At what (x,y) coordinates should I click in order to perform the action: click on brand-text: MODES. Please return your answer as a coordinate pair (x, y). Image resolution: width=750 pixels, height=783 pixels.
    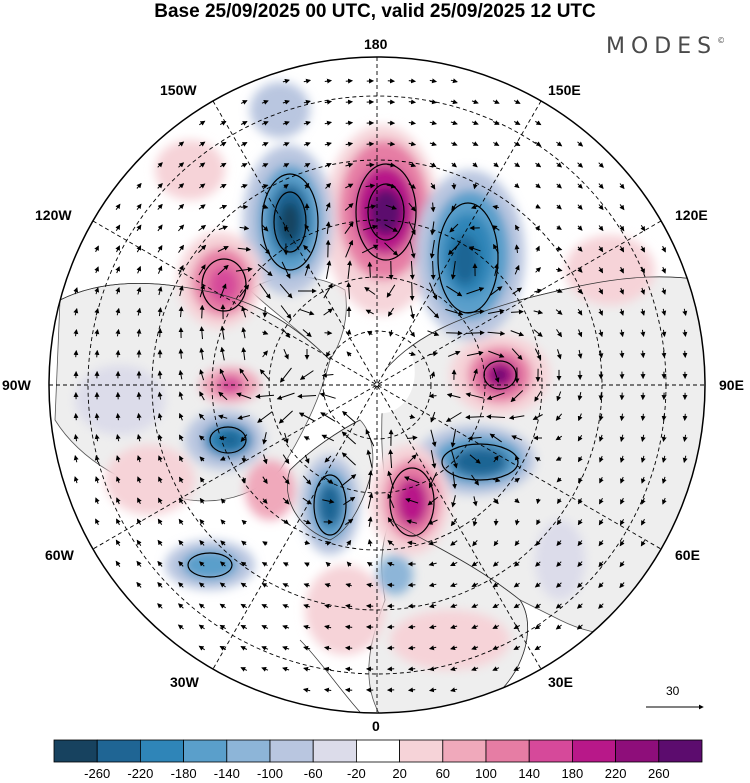
    Looking at the image, I should click on (662, 46).